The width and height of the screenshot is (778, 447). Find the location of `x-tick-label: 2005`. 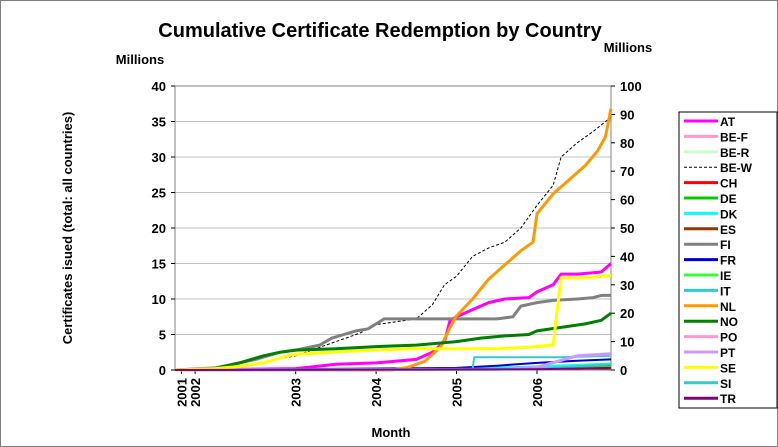

x-tick-label: 2005 is located at coordinates (457, 392).